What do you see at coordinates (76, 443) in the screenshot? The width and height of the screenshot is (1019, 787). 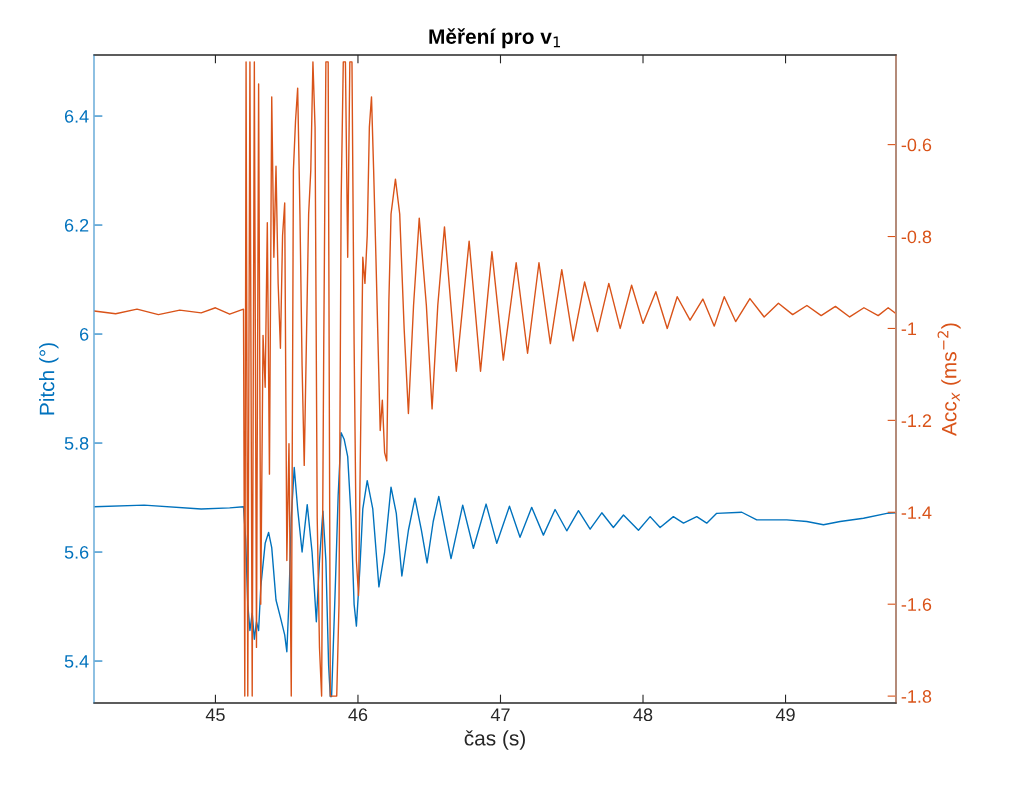 I see `y-tick-label: 5.8` at bounding box center [76, 443].